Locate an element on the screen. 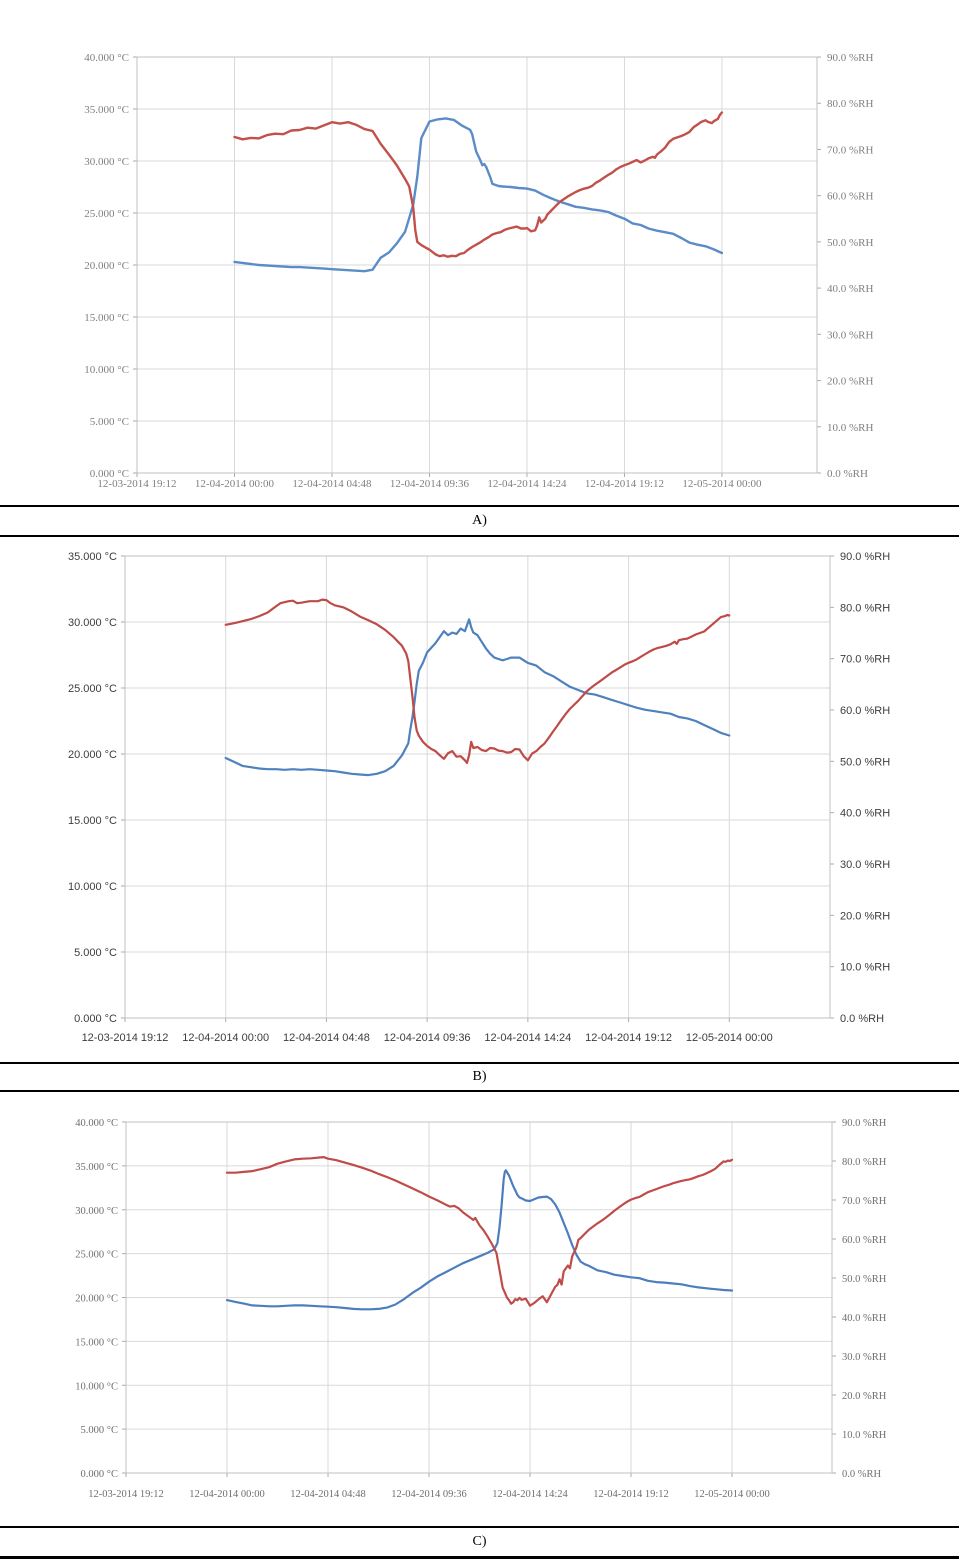 The image size is (959, 1561). caption-row-c: C) is located at coordinates (479, 1542).